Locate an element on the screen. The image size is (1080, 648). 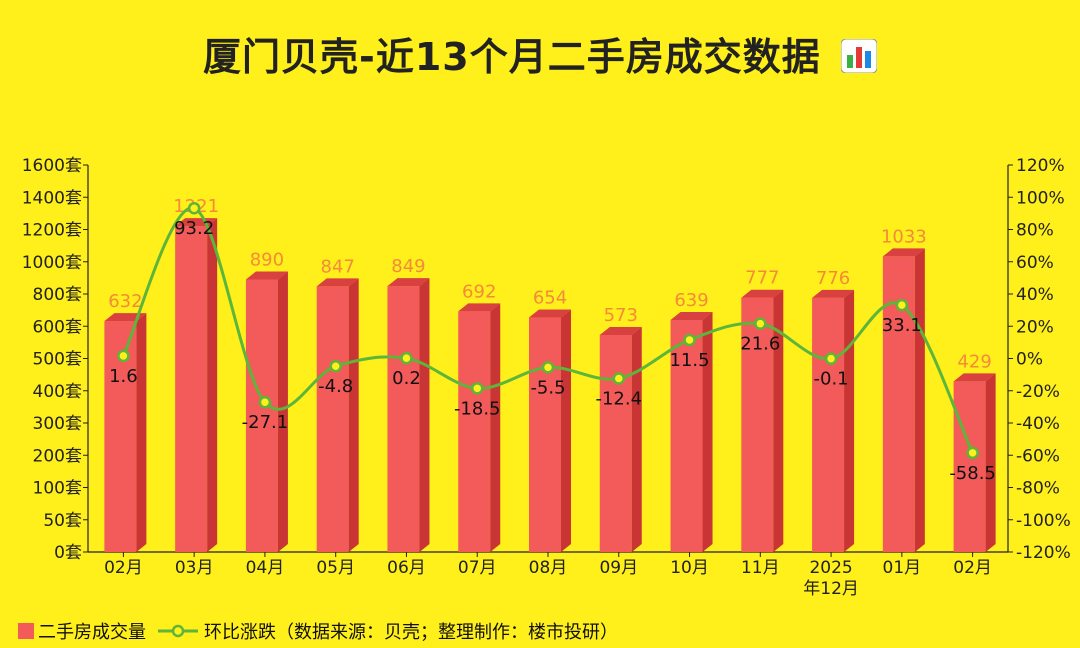
mom-value-label: -12.4 is located at coordinates (618, 398).